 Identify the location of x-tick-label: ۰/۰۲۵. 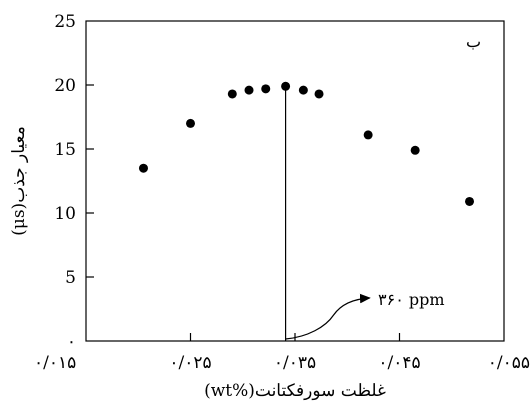
(190, 363).